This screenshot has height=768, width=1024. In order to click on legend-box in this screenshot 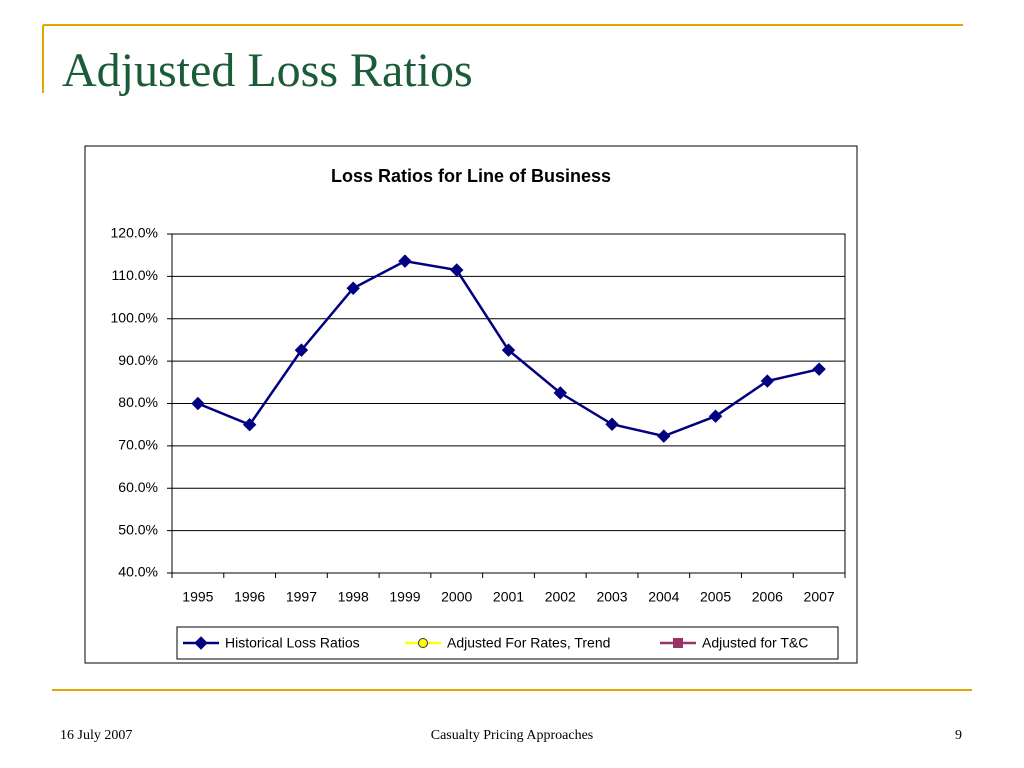, I will do `click(507, 643)`.